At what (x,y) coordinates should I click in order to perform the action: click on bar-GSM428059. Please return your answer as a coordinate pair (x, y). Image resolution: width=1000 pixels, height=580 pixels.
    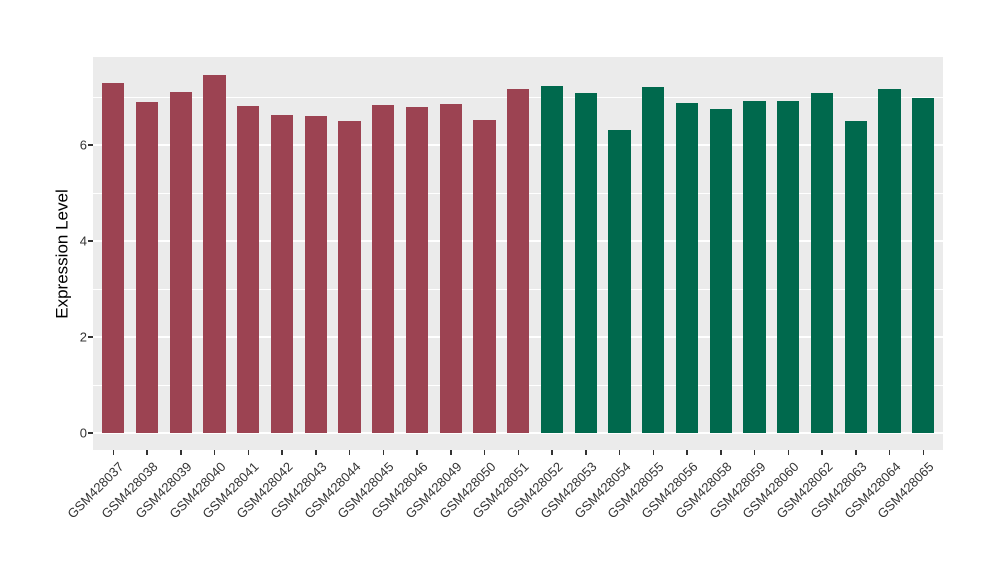
    Looking at the image, I should click on (754, 267).